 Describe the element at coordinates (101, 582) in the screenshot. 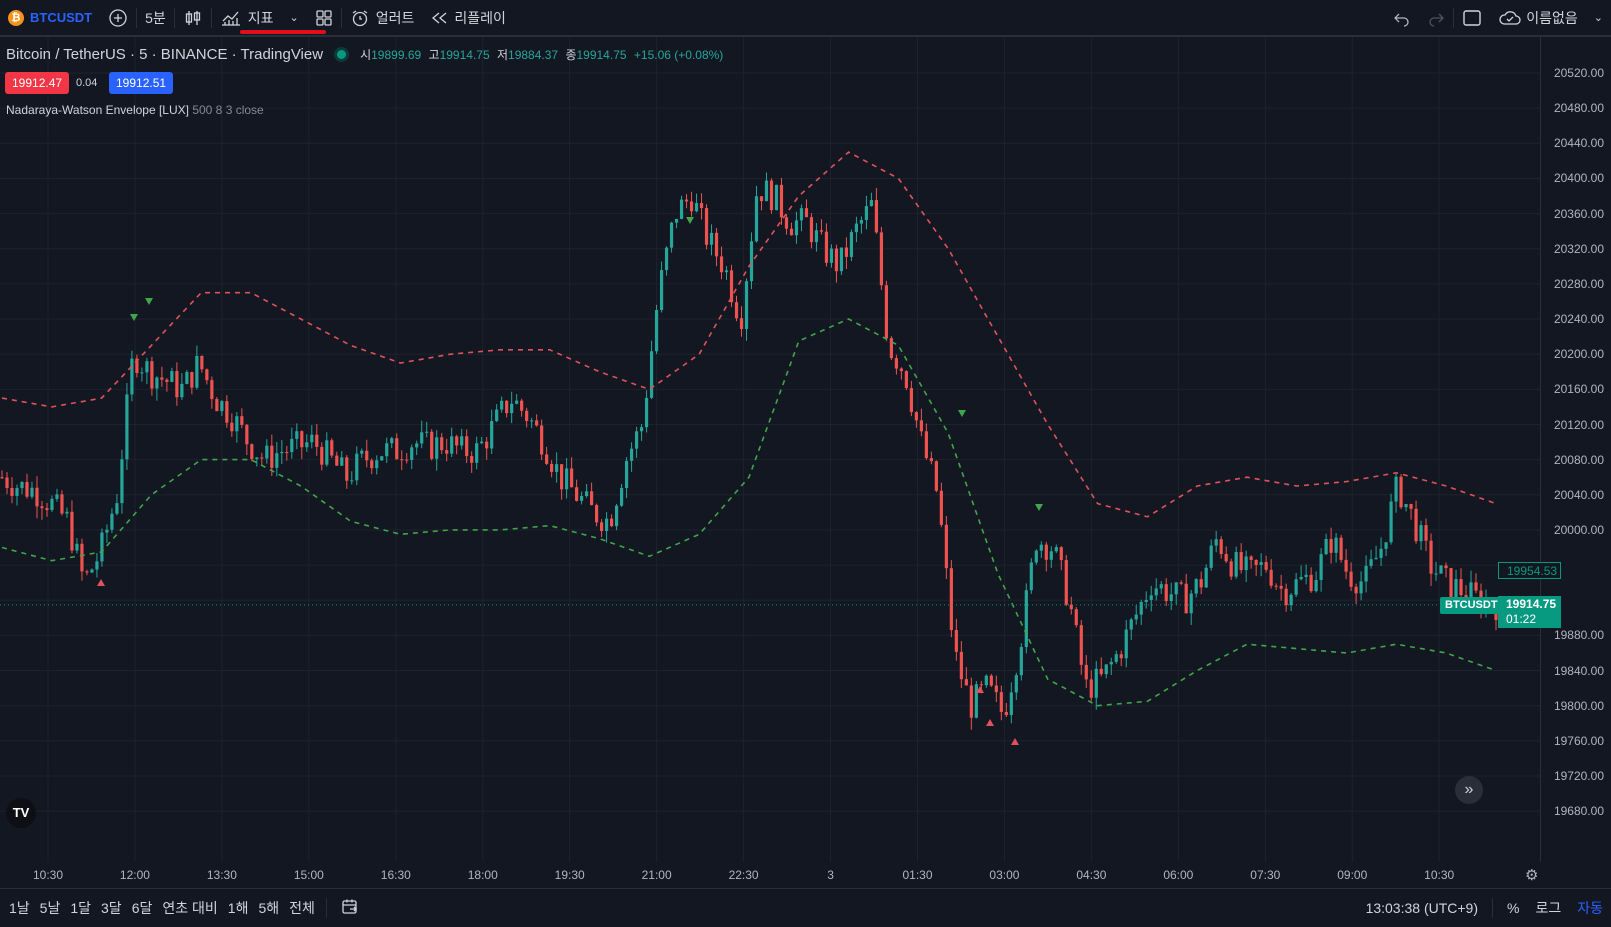

I see `bullish-signal-arrow` at that location.